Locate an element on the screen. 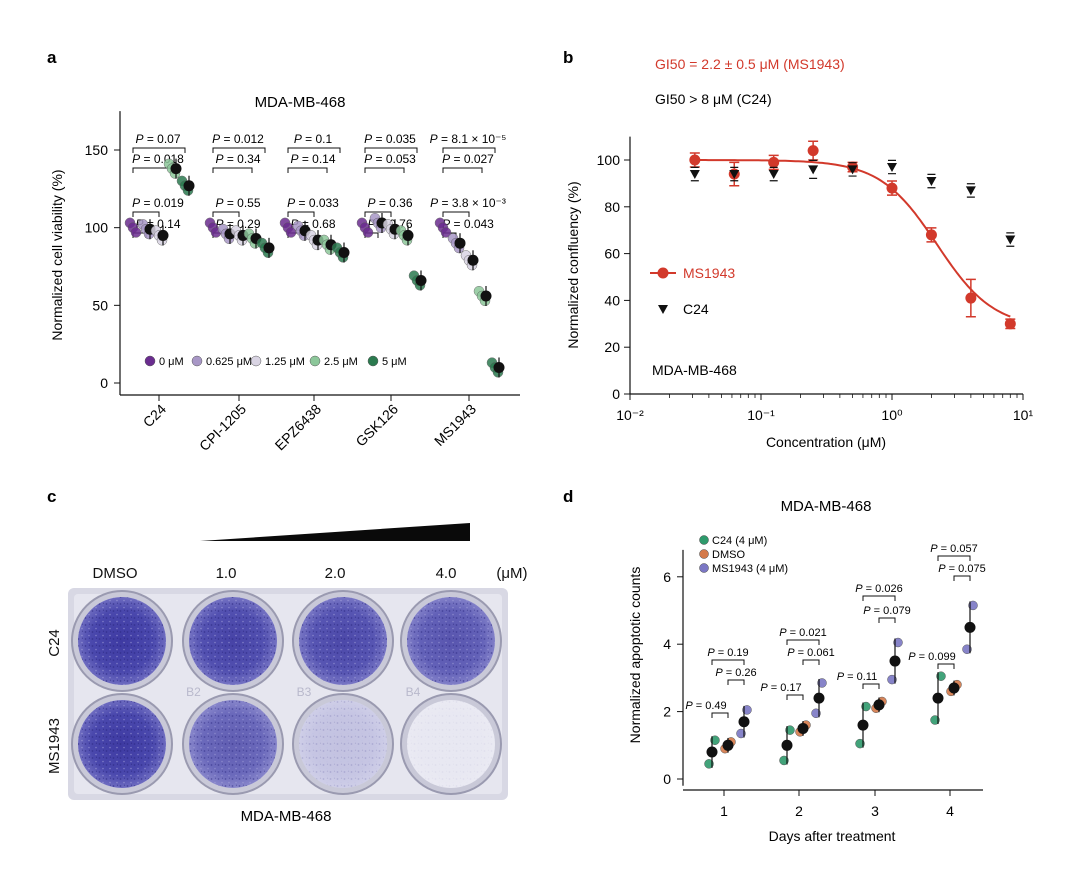  panel-d-ylabel: Normalized apoptotic counts is located at coordinates (635, 655).